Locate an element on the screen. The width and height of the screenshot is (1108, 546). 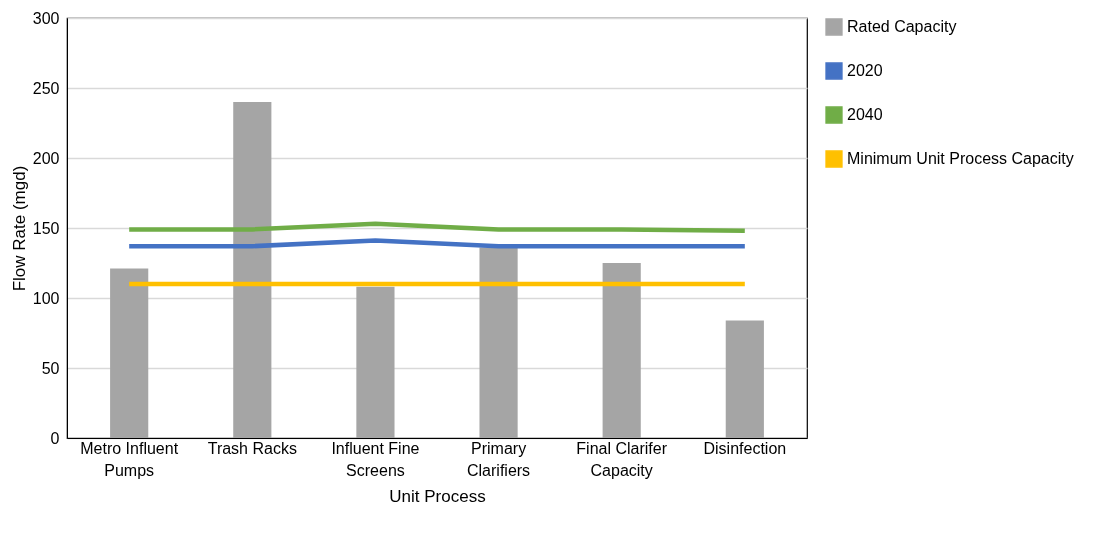
x-tick-label: Metro Influent Pumps is located at coordinates (129, 459).